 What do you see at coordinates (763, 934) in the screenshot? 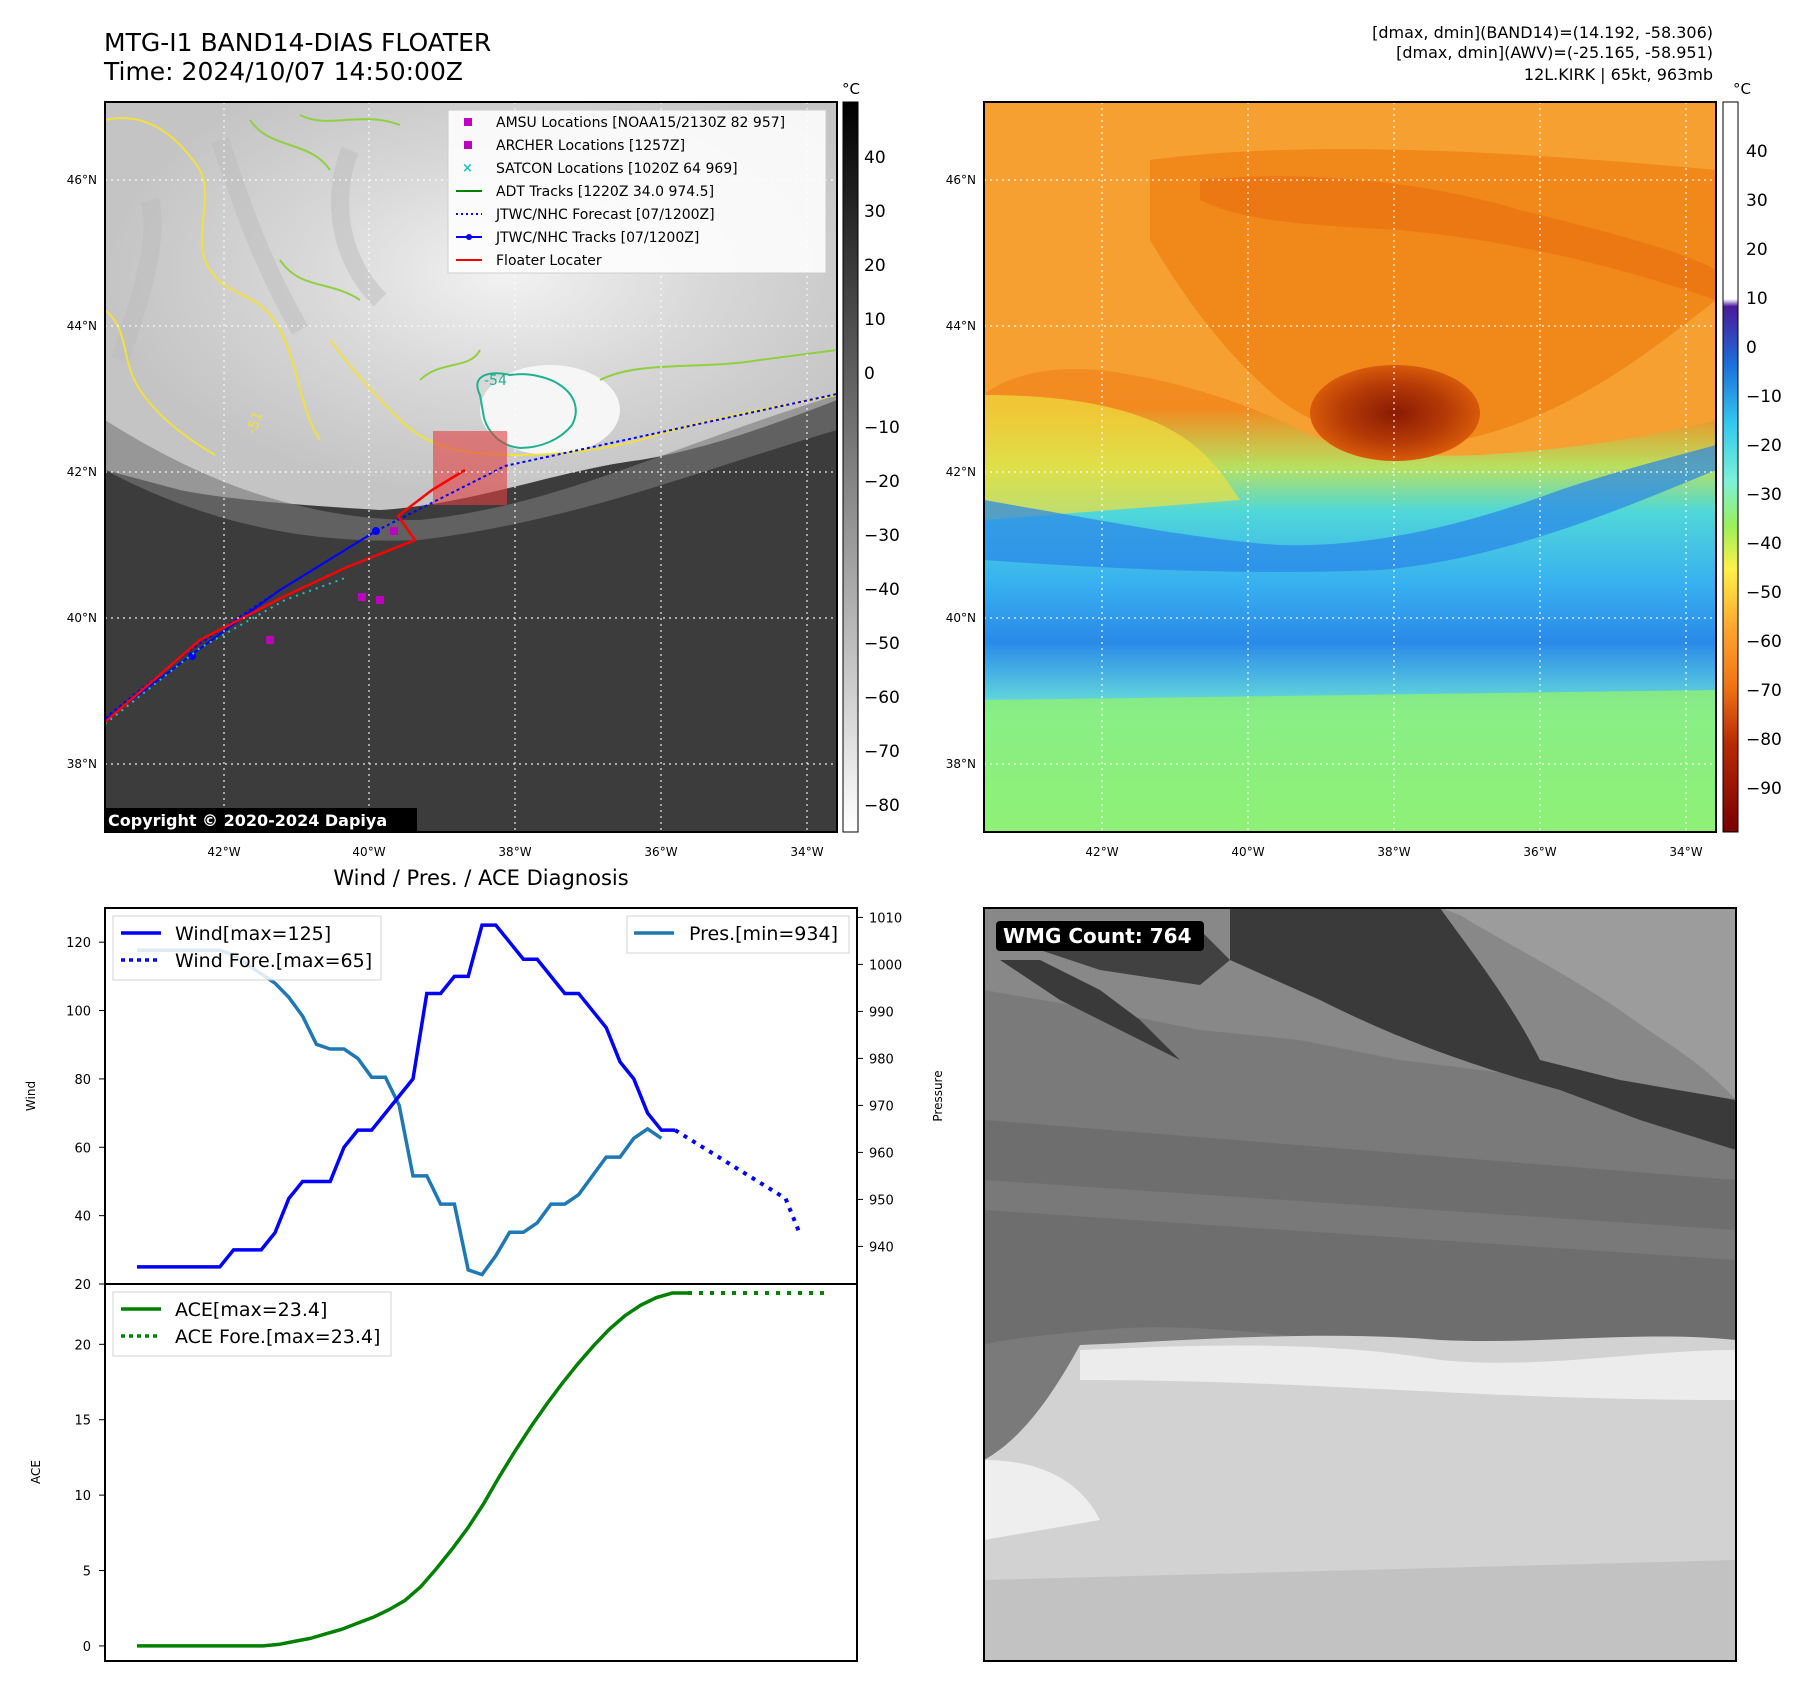
I see `legend-pres: Pres.[min=934]` at bounding box center [763, 934].